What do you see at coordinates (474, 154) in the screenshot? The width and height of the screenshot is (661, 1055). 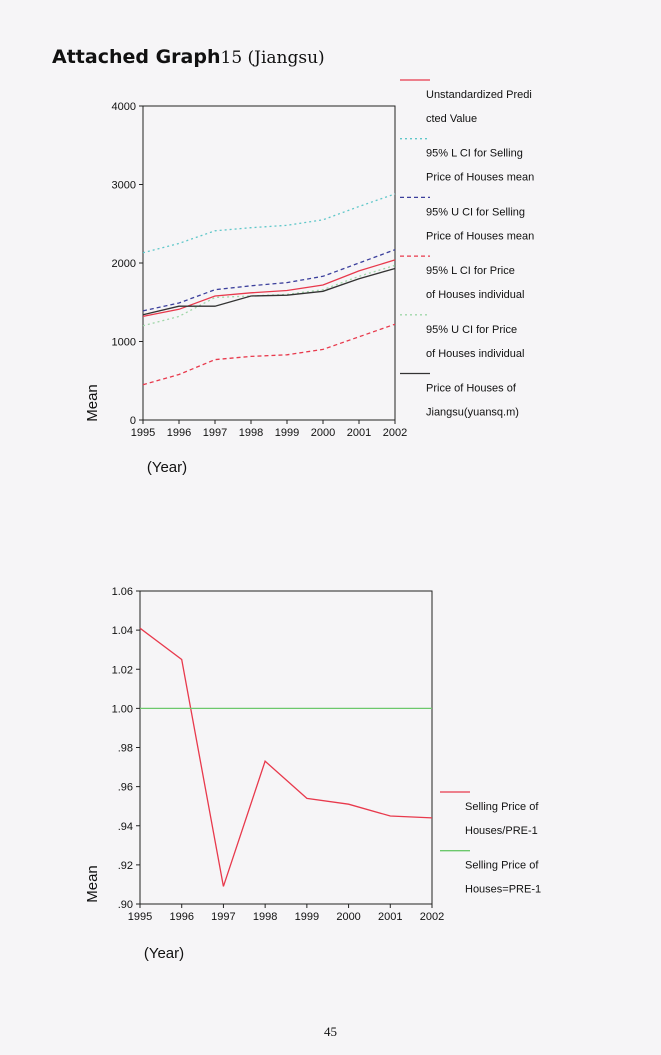 I see `legend-label: 95% L CI for Selling` at bounding box center [474, 154].